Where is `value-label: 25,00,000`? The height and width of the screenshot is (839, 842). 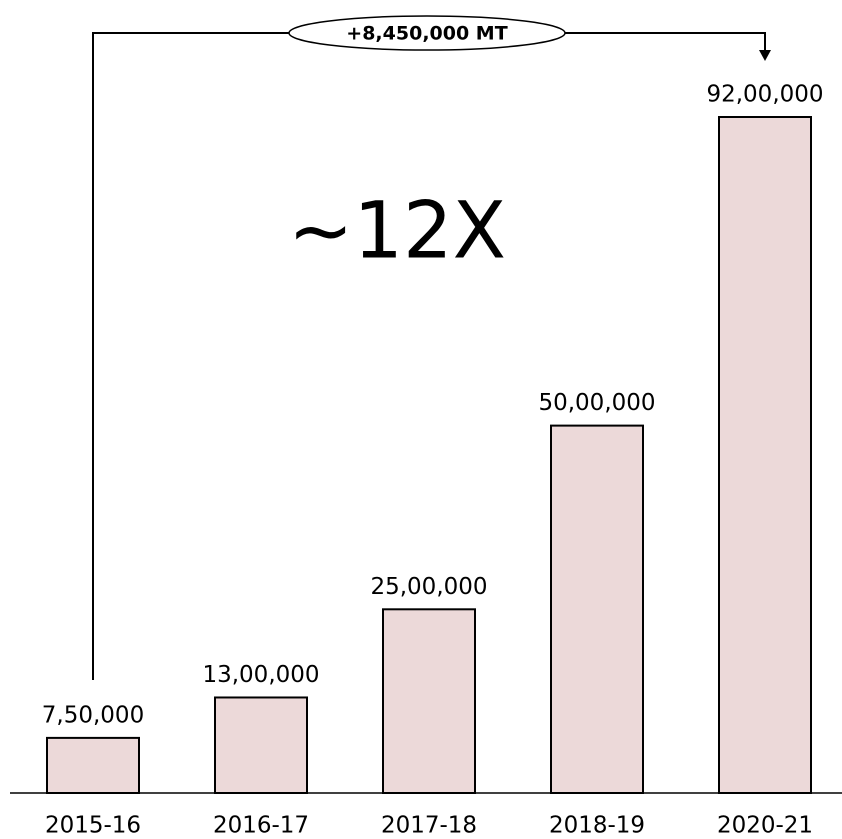 value-label: 25,00,000 is located at coordinates (428, 587).